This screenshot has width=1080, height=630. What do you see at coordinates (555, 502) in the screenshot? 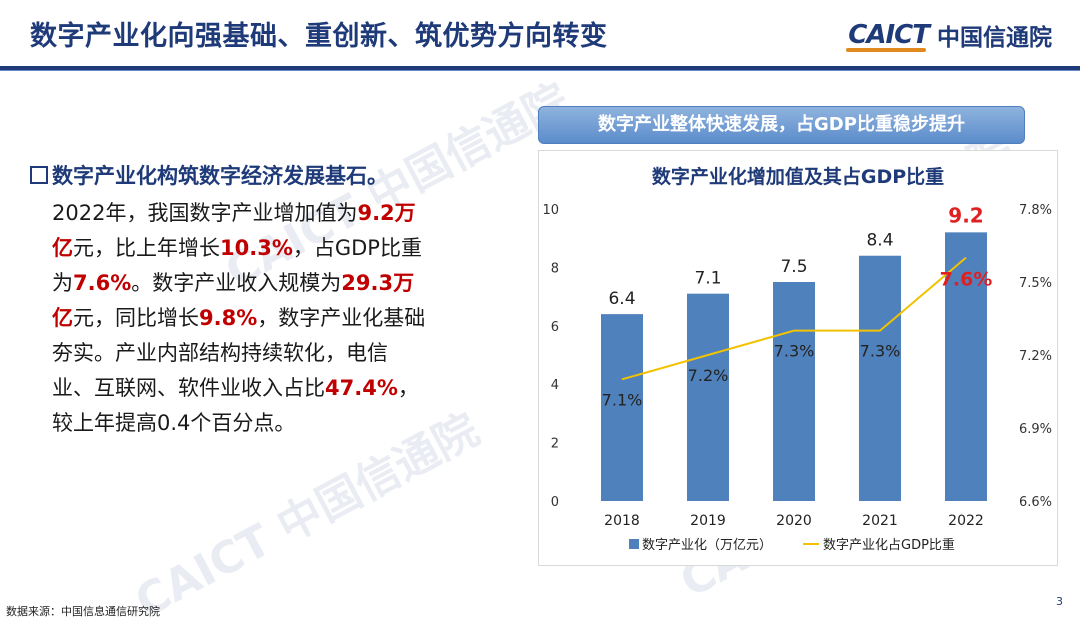
I see `y-axis-tick-label: 0` at bounding box center [555, 502].